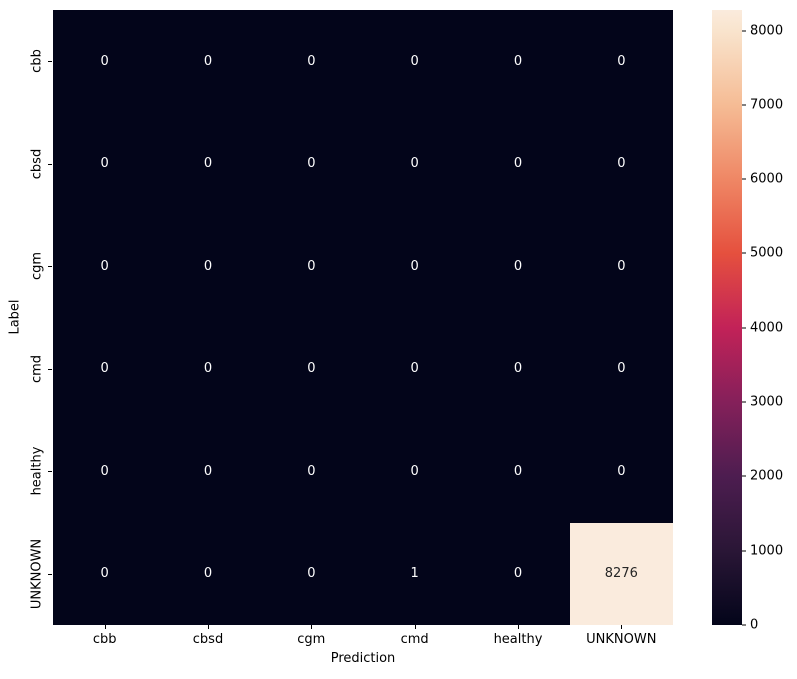 The width and height of the screenshot is (797, 679). I want to click on colorbar-tick-label-3000: 3000, so click(767, 402).